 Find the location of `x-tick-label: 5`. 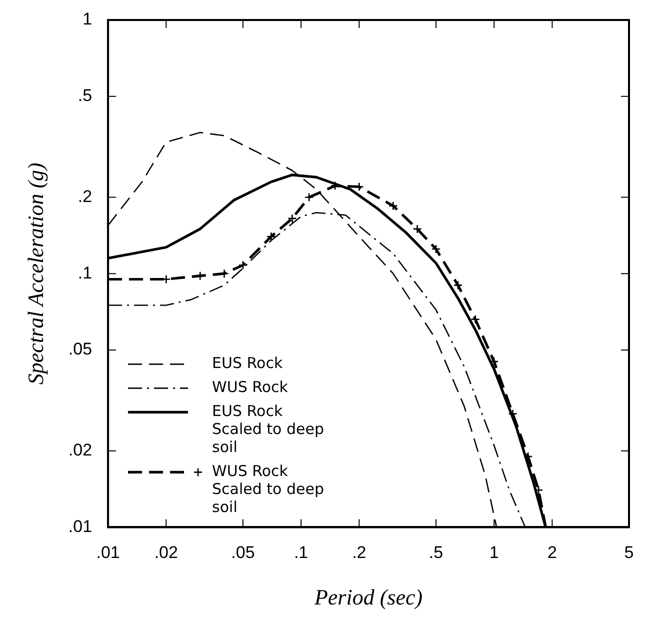

x-tick-label: 5 is located at coordinates (629, 552).